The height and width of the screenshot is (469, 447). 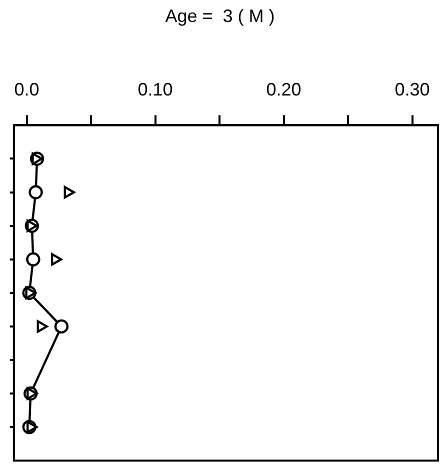 What do you see at coordinates (220, 16) in the screenshot?
I see `chart-title: Age = 3 ( M )` at bounding box center [220, 16].